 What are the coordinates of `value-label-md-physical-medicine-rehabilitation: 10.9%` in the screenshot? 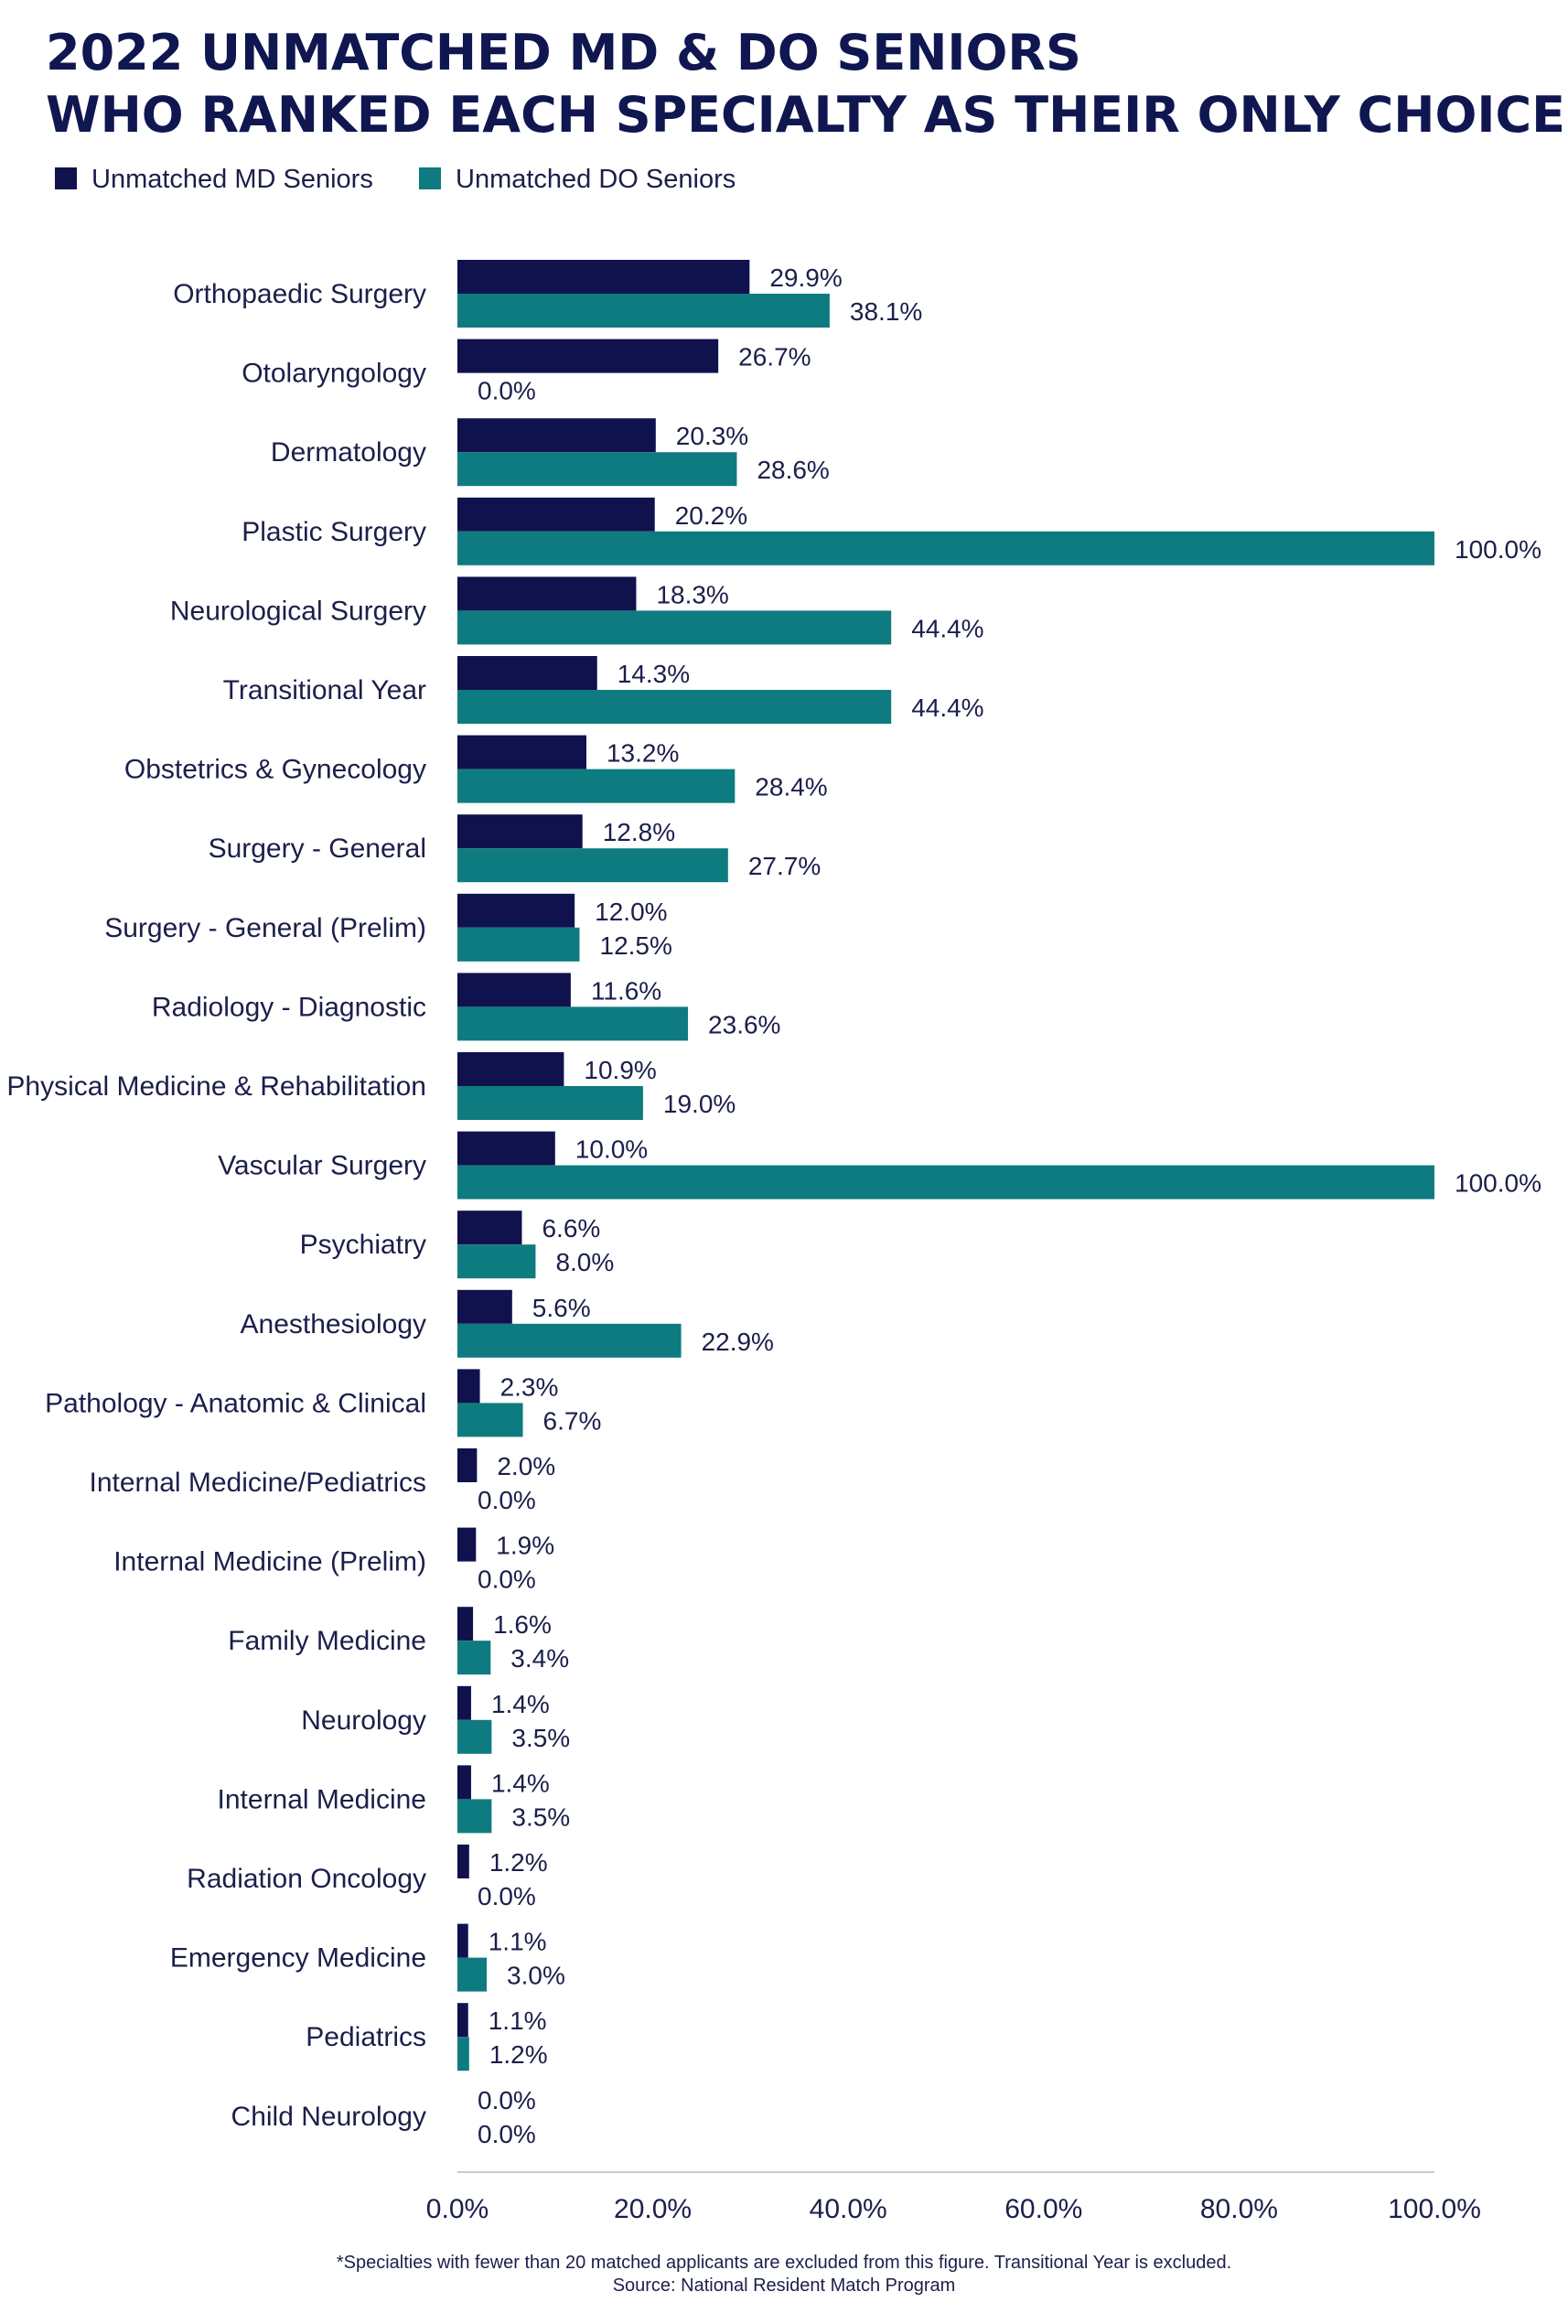 It's located at (620, 1070).